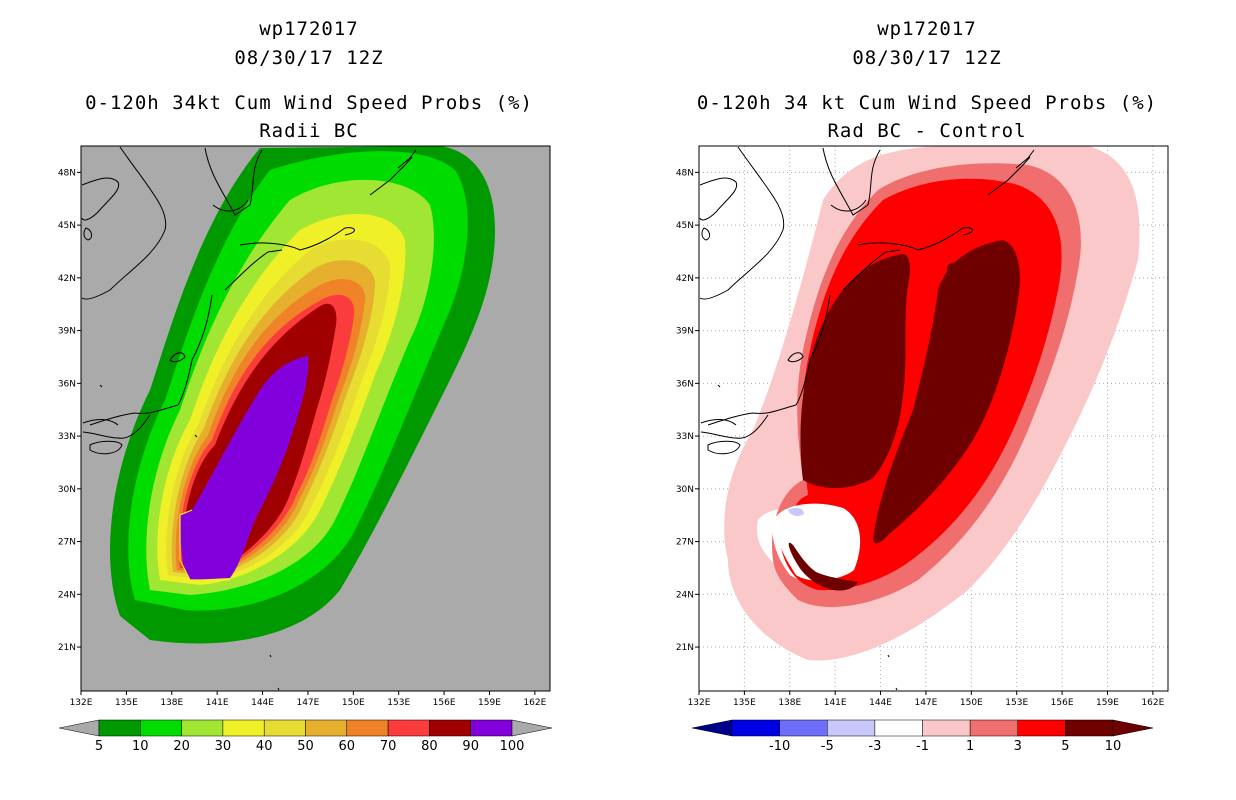 This screenshot has width=1236, height=800. Describe the element at coordinates (307, 703) in the screenshot. I see `left-lon-label: 147E` at that location.